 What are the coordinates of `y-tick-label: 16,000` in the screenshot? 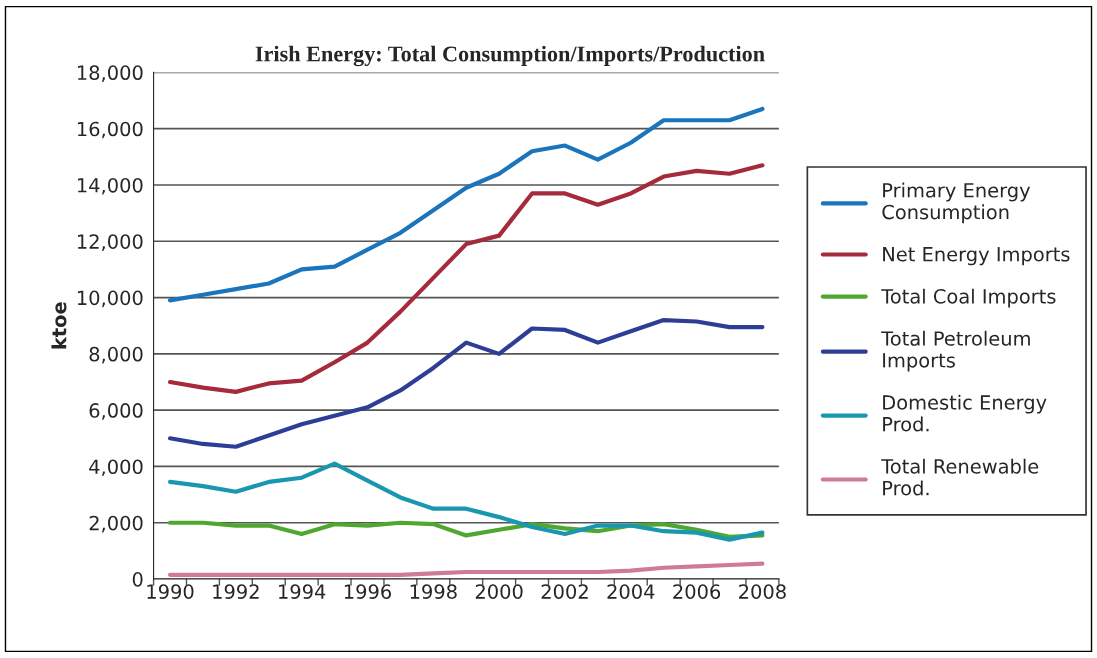 It's located at (110, 130).